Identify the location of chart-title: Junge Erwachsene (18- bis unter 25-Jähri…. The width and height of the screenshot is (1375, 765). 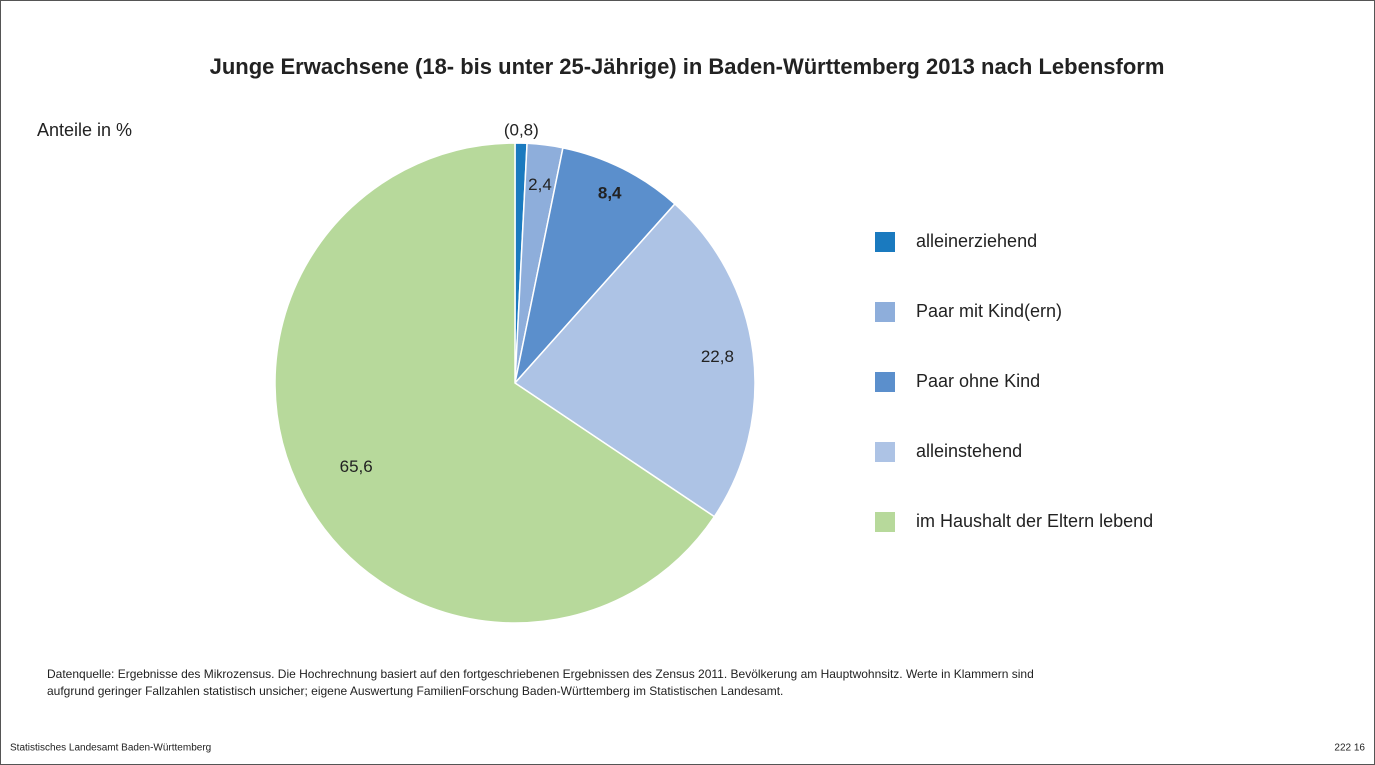
(687, 66).